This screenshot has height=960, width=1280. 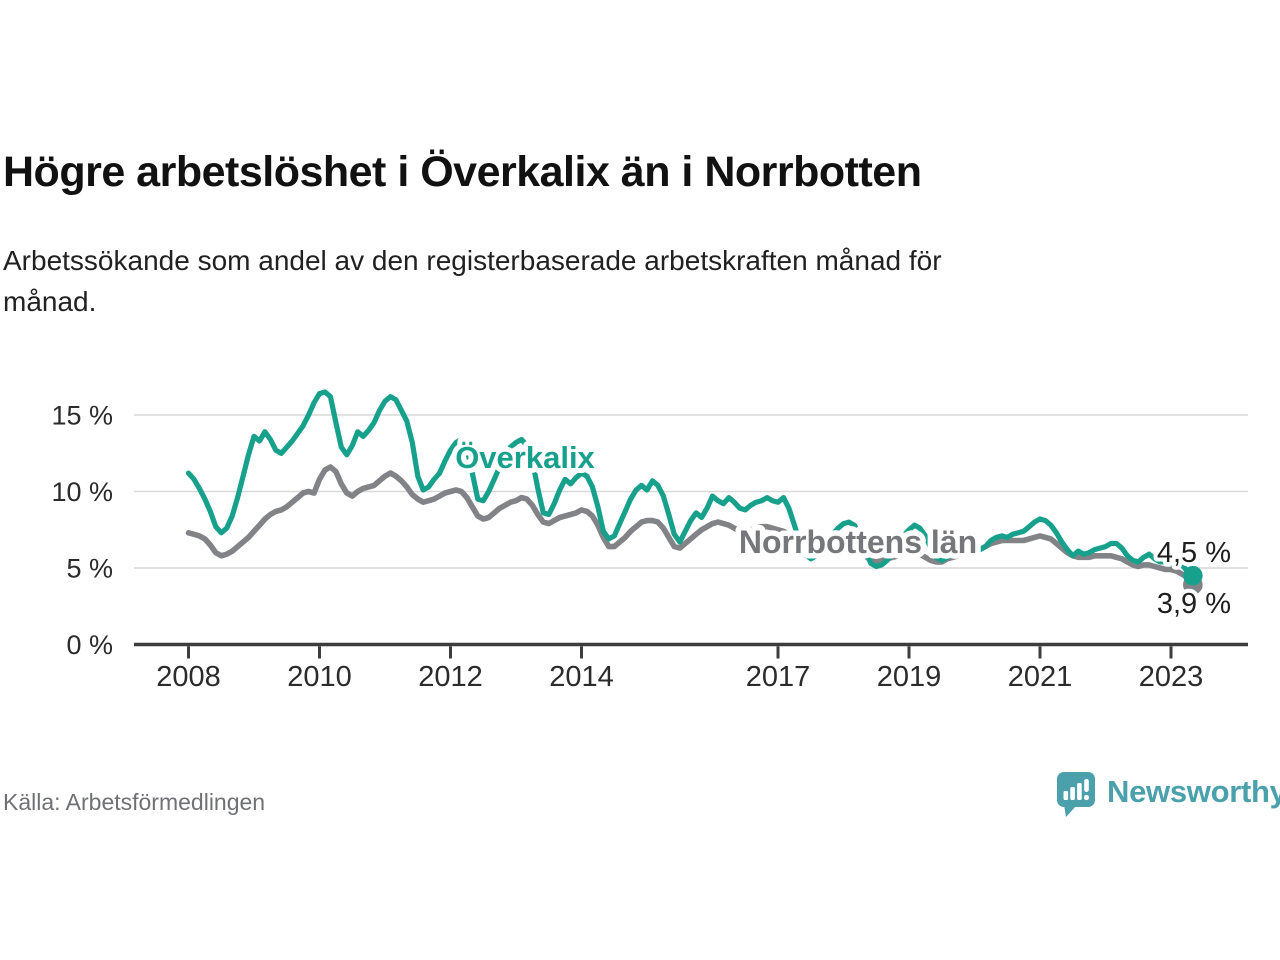 I want to click on end-label-overkalix: 4,5 %, so click(x=1194, y=553).